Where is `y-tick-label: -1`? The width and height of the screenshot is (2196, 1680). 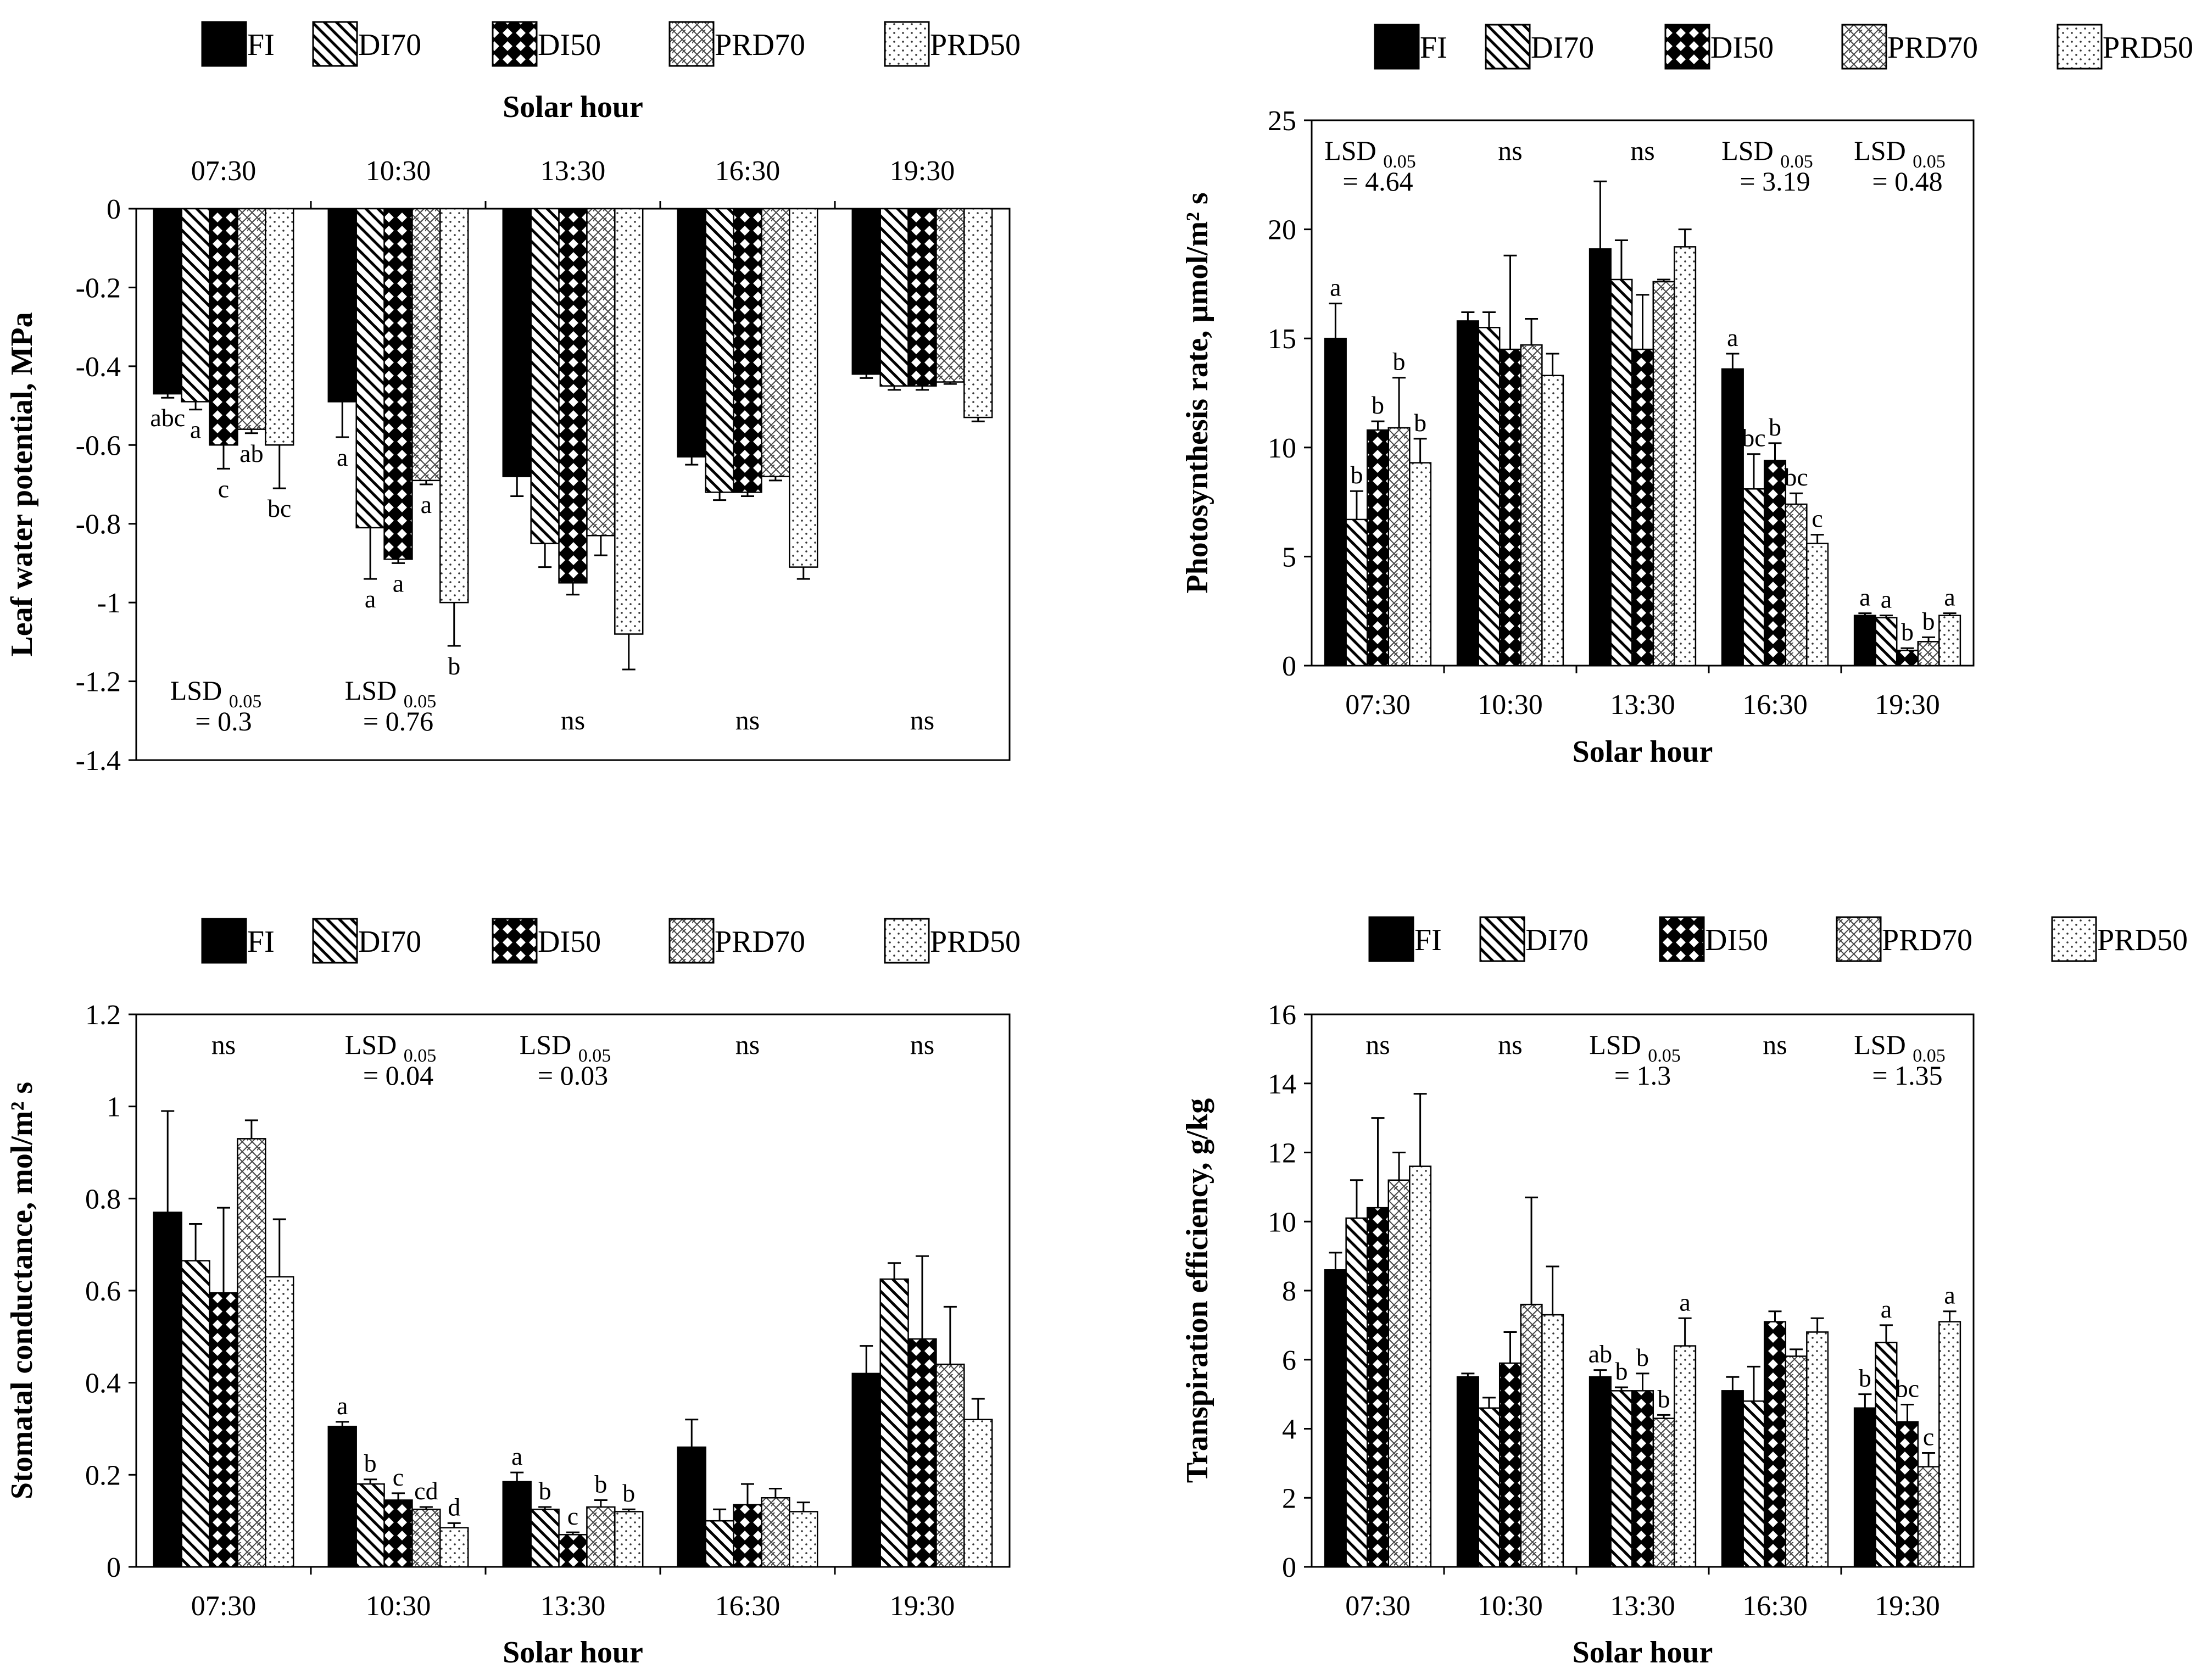 y-tick-label: -1 is located at coordinates (109, 603).